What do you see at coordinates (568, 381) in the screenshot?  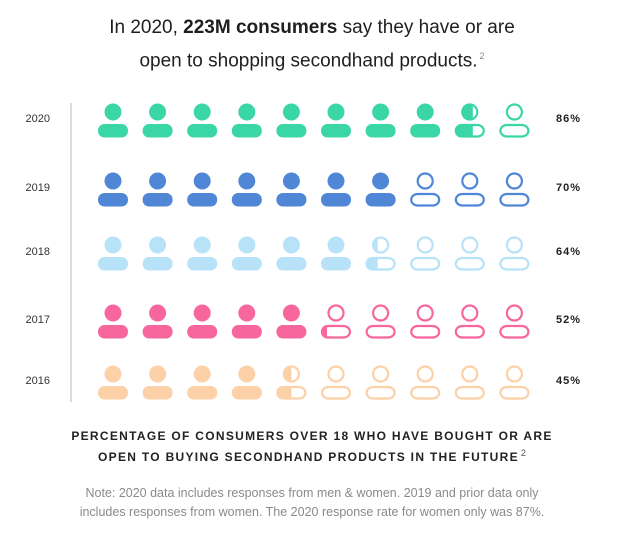 I see `percent-label: 45%` at bounding box center [568, 381].